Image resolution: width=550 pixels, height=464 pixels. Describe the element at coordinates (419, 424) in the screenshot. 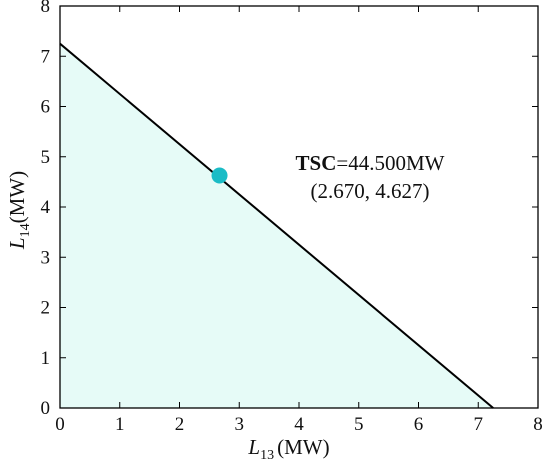

I see `x-tick-label: 6` at that location.